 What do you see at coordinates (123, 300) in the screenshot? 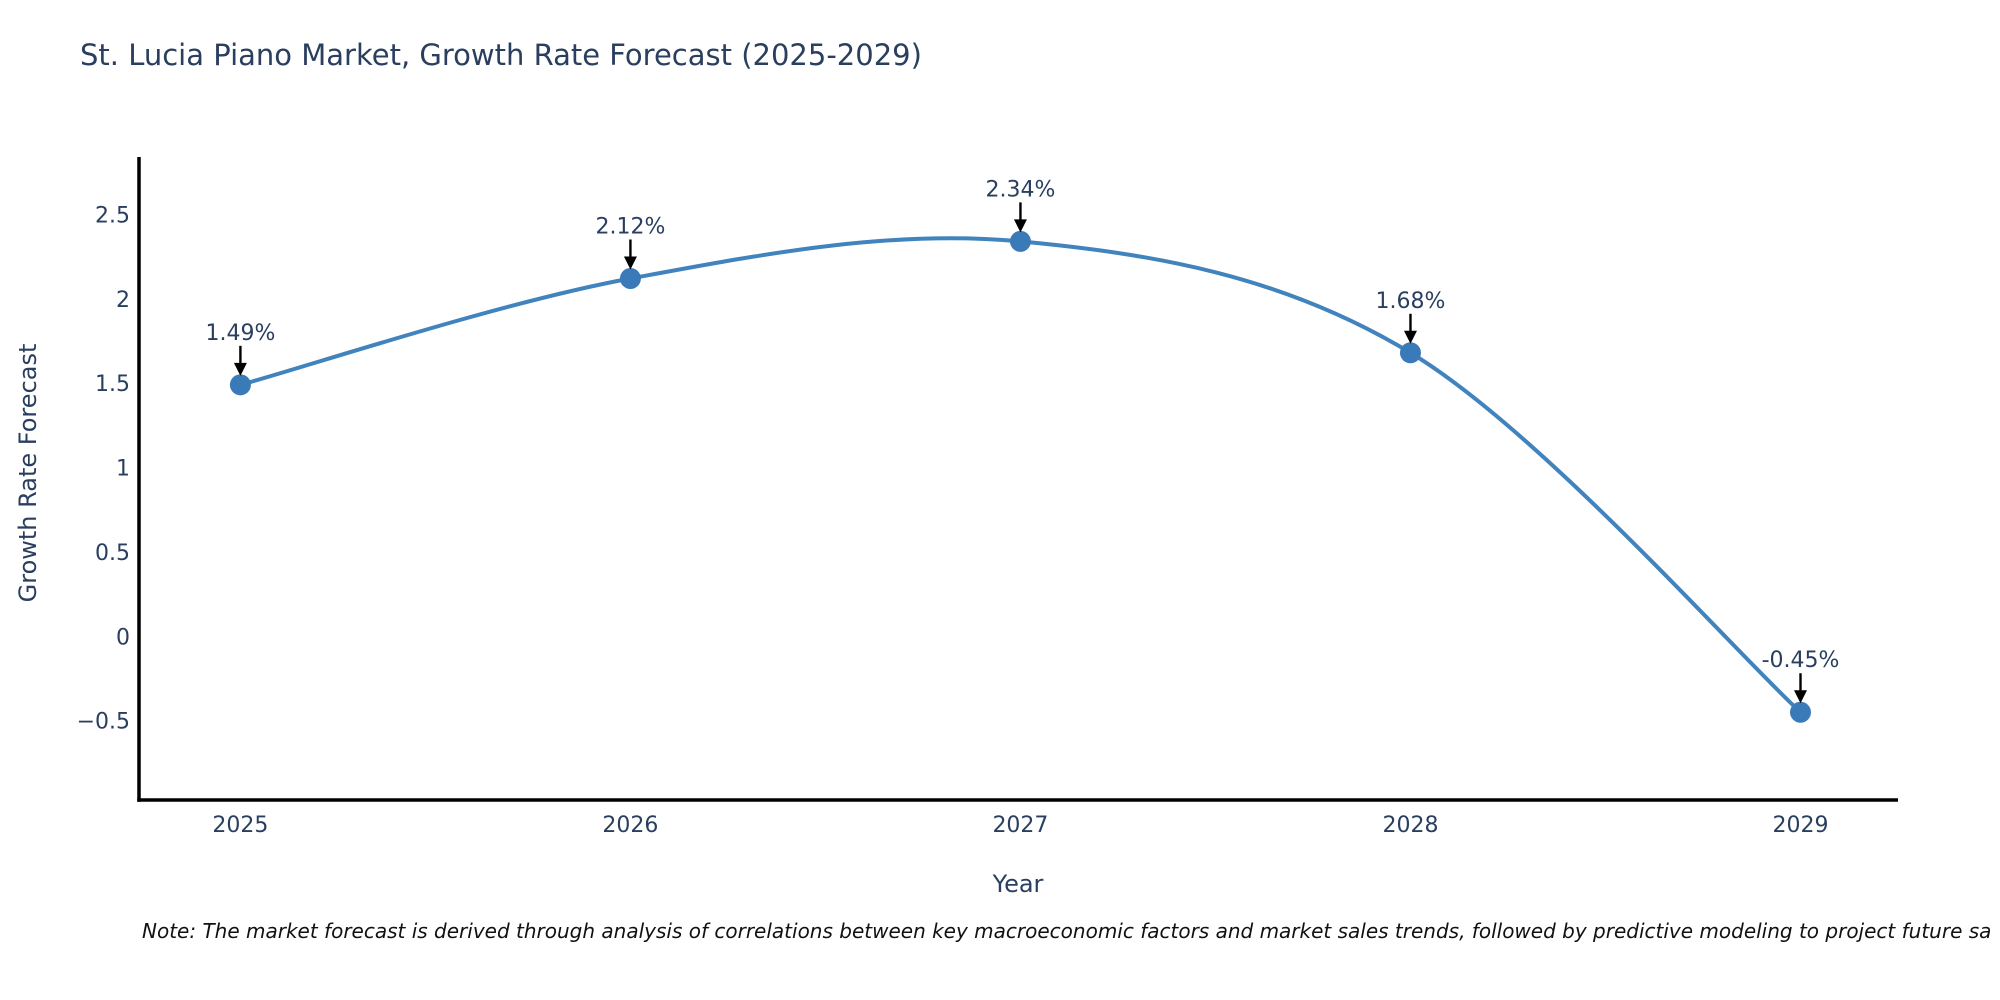
I see `y-tick-label: 2` at bounding box center [123, 300].